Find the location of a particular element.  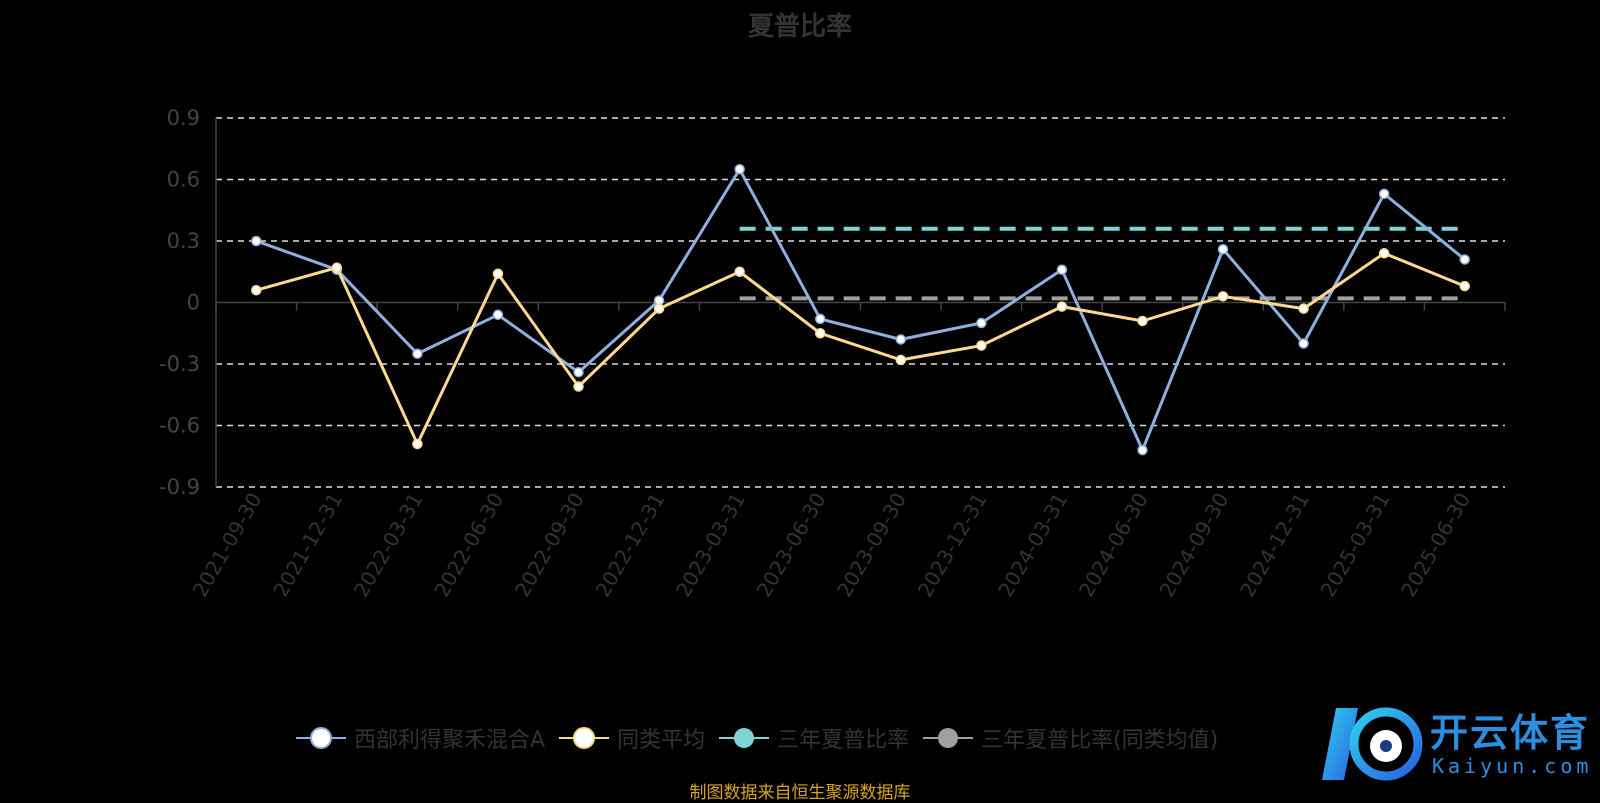

watermark-text: 开云体育 is located at coordinates (1510, 733).